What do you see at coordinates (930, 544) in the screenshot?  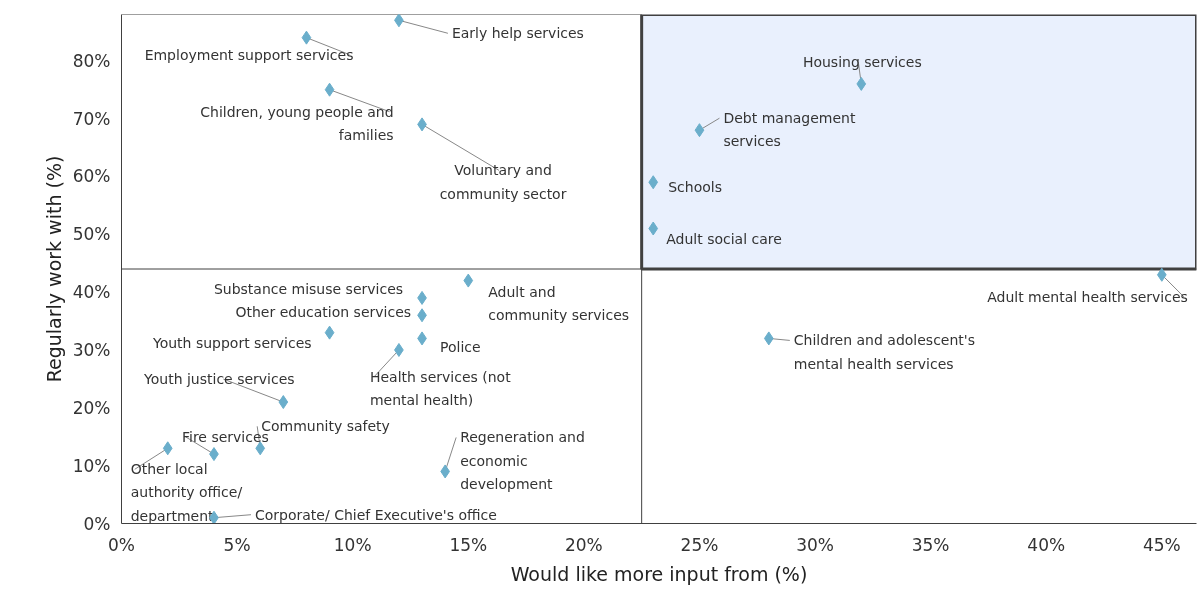 I see `x-tick-label: 35%` at bounding box center [930, 544].